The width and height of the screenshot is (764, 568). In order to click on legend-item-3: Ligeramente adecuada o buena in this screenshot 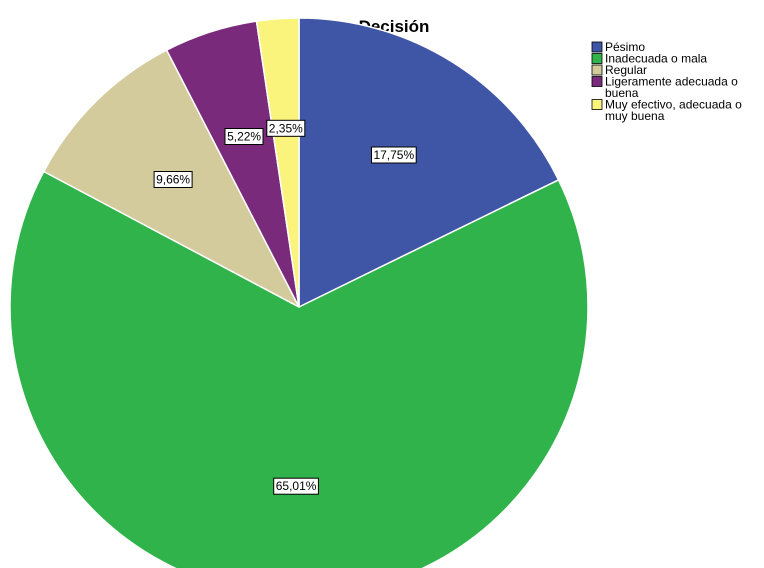, I will do `click(664, 88)`.